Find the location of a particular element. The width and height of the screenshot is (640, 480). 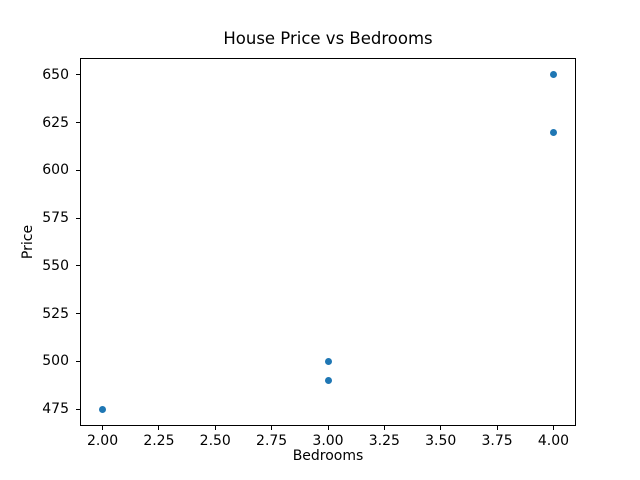

x-tick-label: 2.75 is located at coordinates (272, 441).